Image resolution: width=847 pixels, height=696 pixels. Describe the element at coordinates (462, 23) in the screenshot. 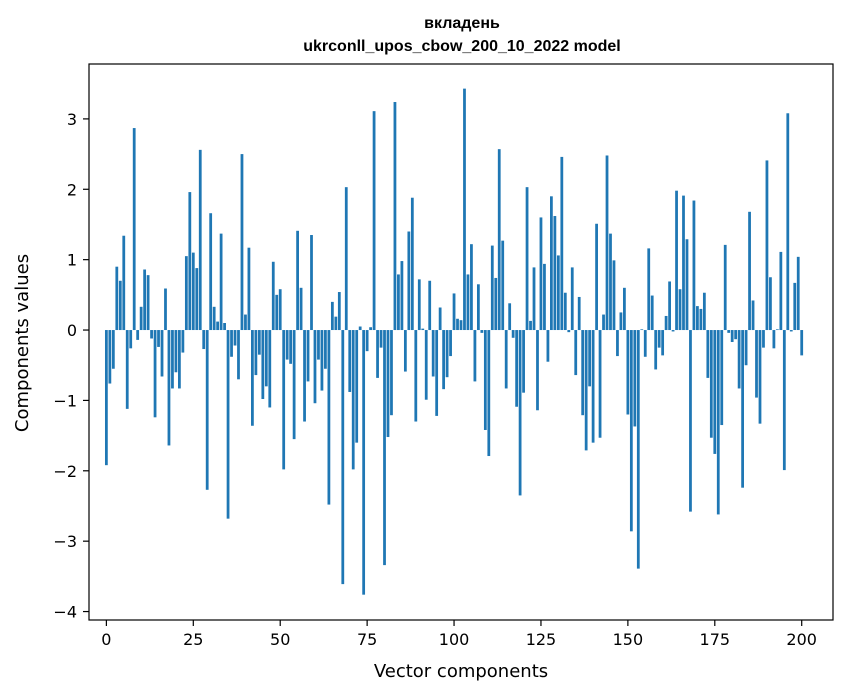

I see `chart-title-line-1: вкладень` at that location.